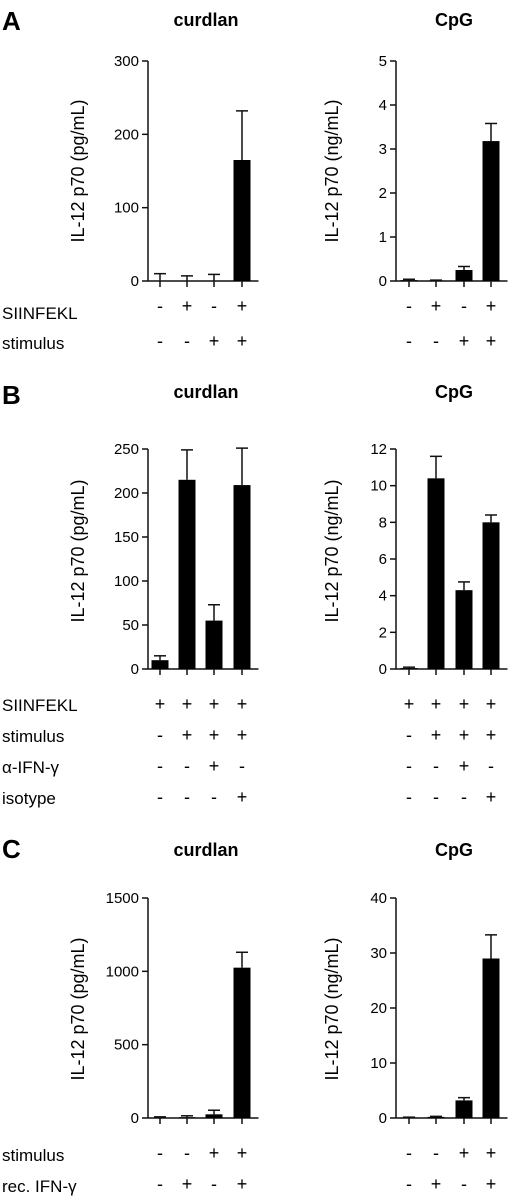 This screenshot has width=520, height=1202. Describe the element at coordinates (383, 522) in the screenshot. I see `y-tick-label: 8` at that location.